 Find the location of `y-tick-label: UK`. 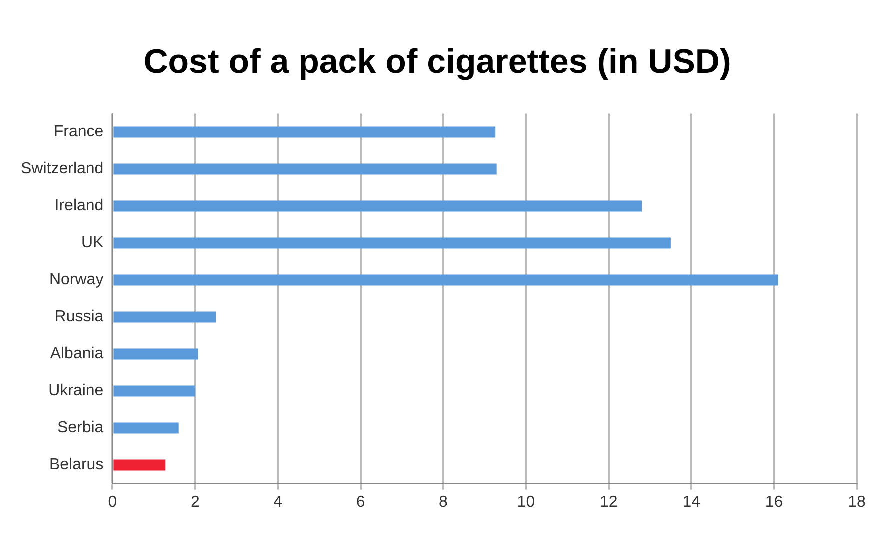

y-tick-label: UK is located at coordinates (92, 243).